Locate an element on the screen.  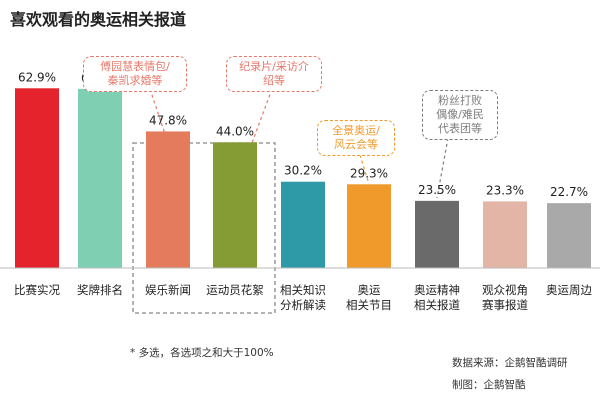
category-label-3: 娱乐新闻 is located at coordinates (168, 290).